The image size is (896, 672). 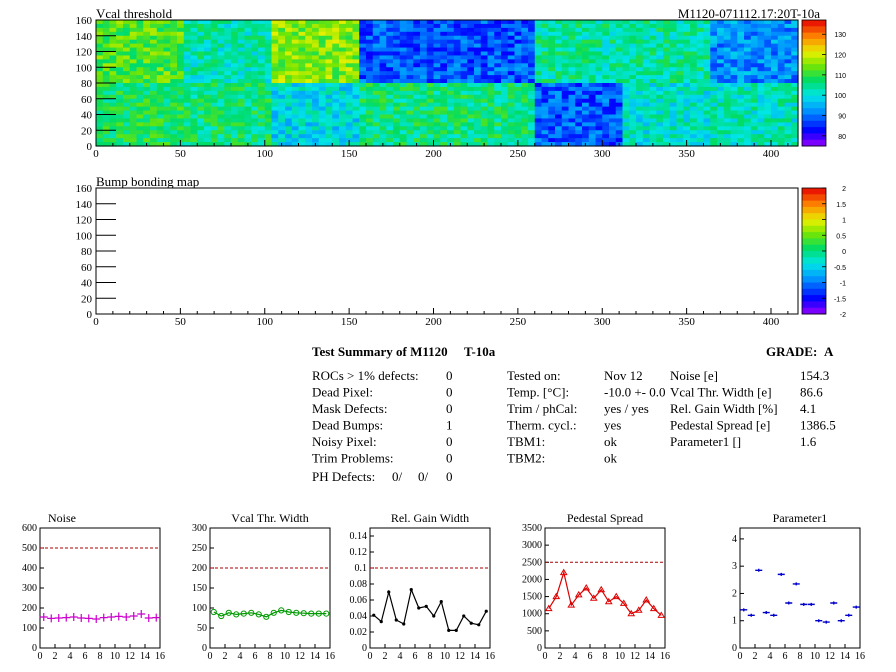 I want to click on x-tick-label: 300, so click(x=602, y=154).